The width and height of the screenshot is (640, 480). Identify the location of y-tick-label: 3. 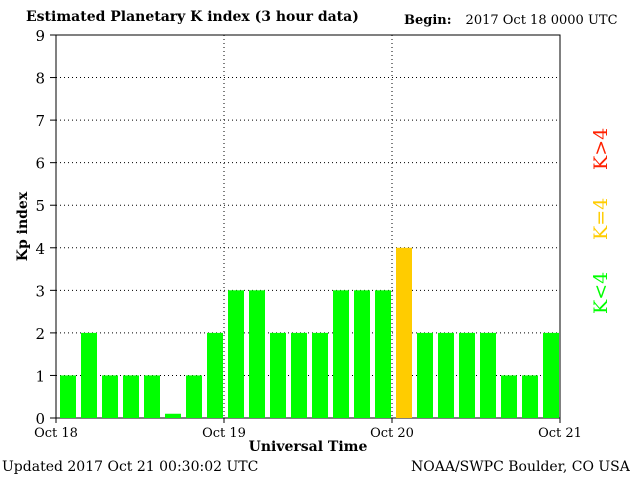
(40, 291).